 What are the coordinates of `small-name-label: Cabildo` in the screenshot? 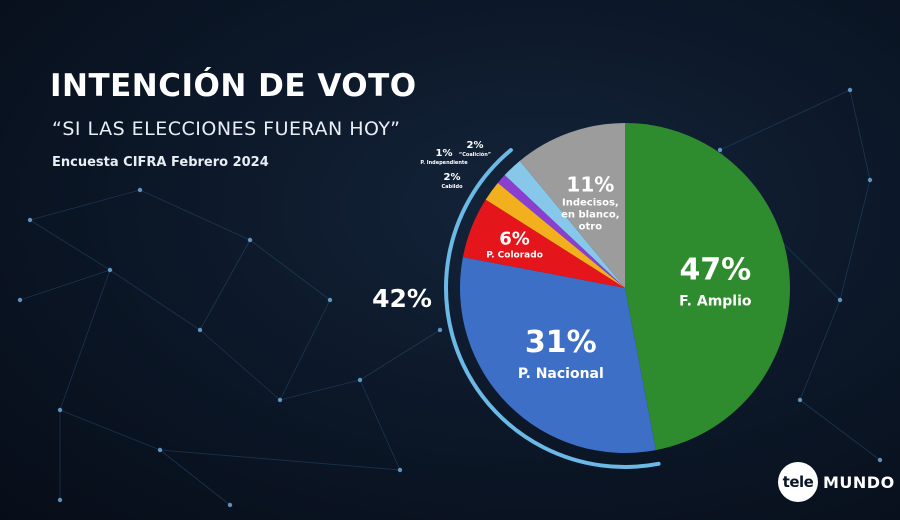 It's located at (452, 187).